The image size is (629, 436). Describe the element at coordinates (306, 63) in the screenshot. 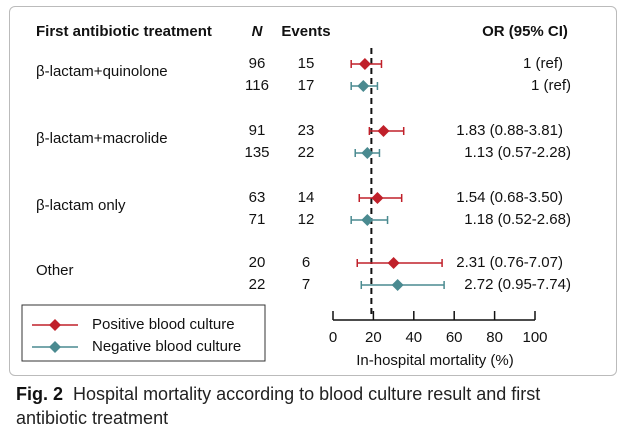

I see `events-value: 15` at that location.